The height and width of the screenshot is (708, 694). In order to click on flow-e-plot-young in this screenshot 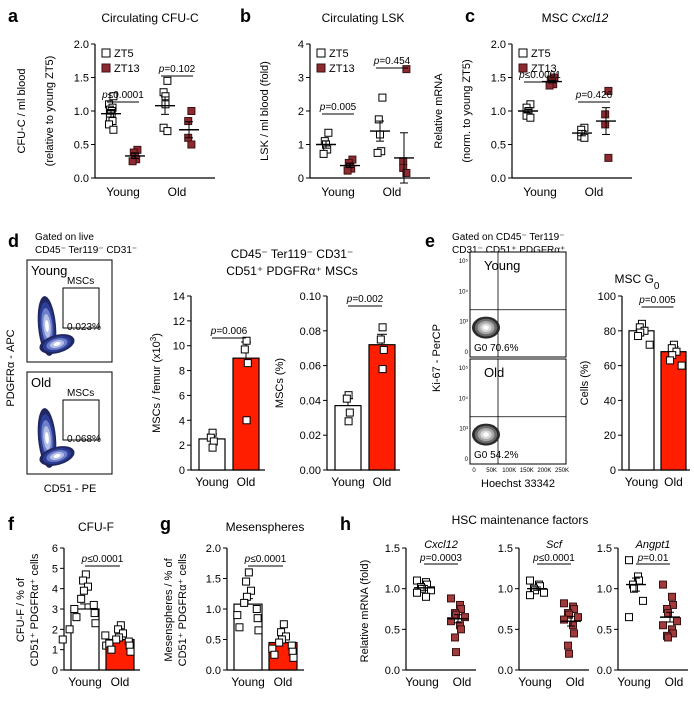, I will do `click(518, 304)`.